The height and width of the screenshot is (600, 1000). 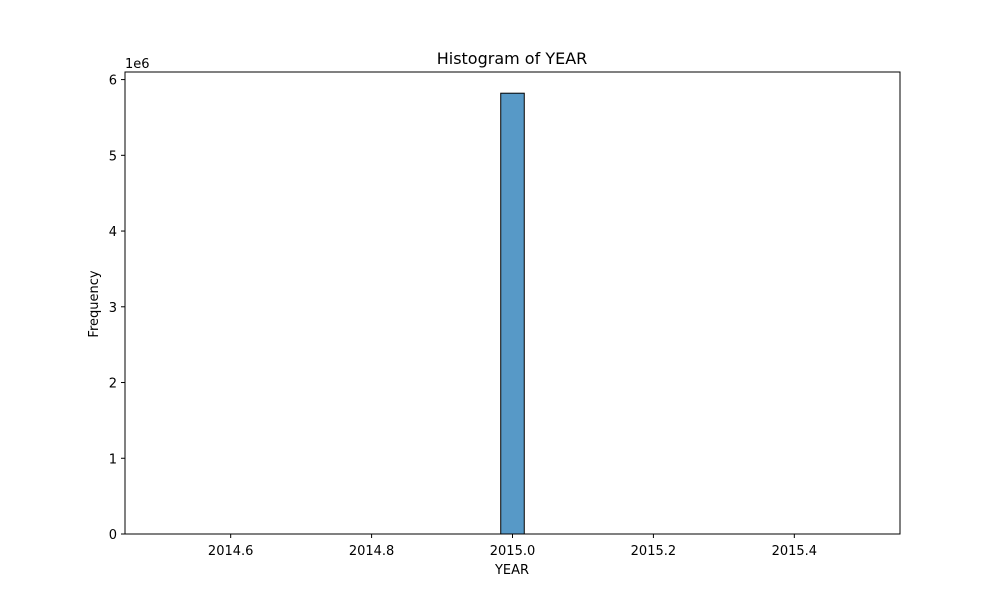 What do you see at coordinates (654, 551) in the screenshot?
I see `x-tick-label: 2015.2` at bounding box center [654, 551].